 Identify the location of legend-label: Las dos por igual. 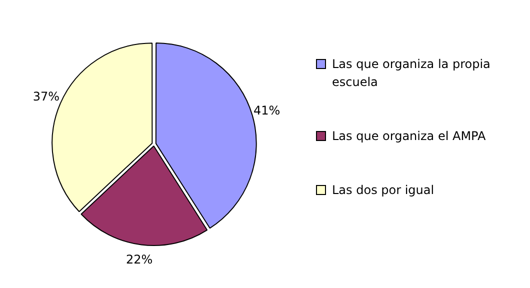
(383, 190).